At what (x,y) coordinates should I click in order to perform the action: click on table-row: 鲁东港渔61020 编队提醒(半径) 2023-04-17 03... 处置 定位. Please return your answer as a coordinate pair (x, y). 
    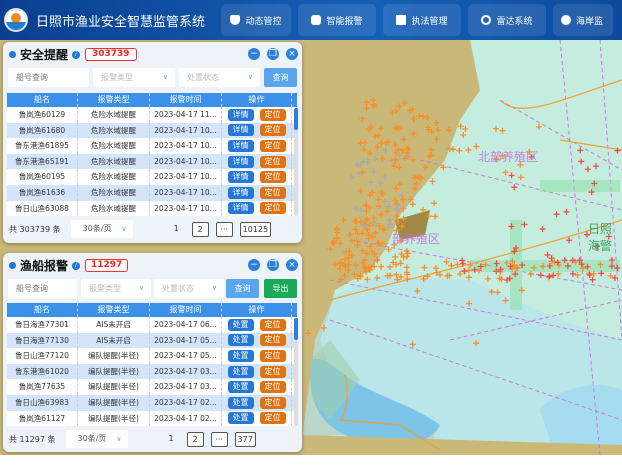
    Looking at the image, I should click on (152, 371).